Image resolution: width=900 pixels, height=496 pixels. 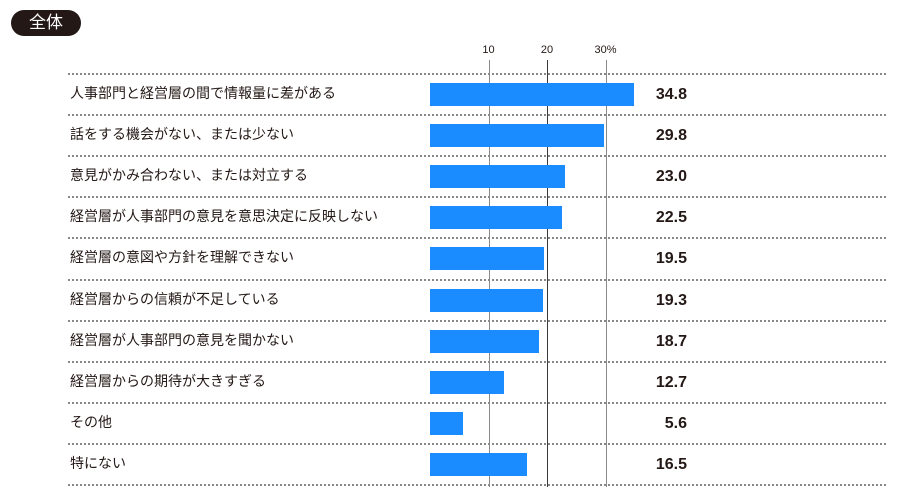 What do you see at coordinates (547, 50) in the screenshot?
I see `x-tick-label: 20` at bounding box center [547, 50].